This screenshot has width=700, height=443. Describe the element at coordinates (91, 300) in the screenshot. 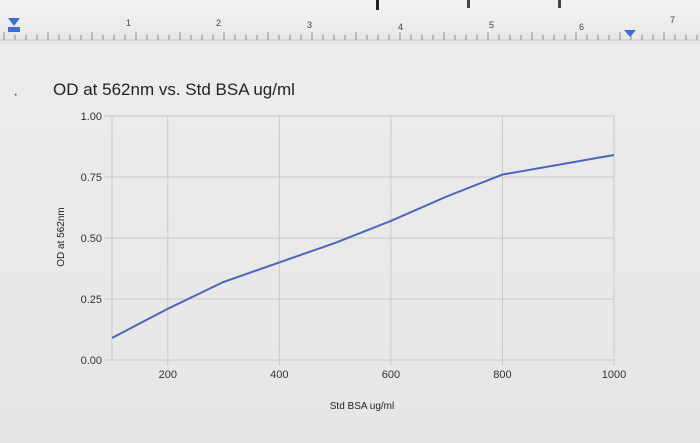

I see `y-tick-label: 0.25` at that location.